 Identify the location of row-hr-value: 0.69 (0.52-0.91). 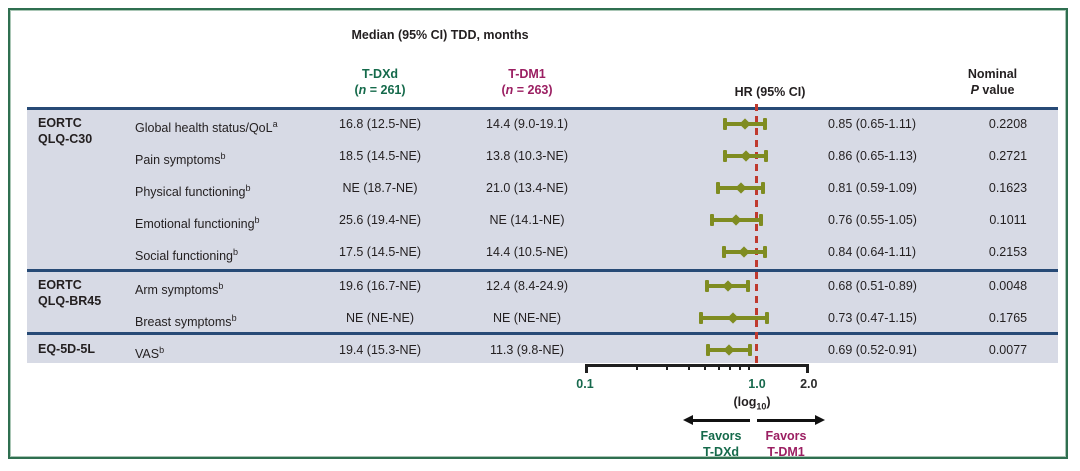
(872, 350).